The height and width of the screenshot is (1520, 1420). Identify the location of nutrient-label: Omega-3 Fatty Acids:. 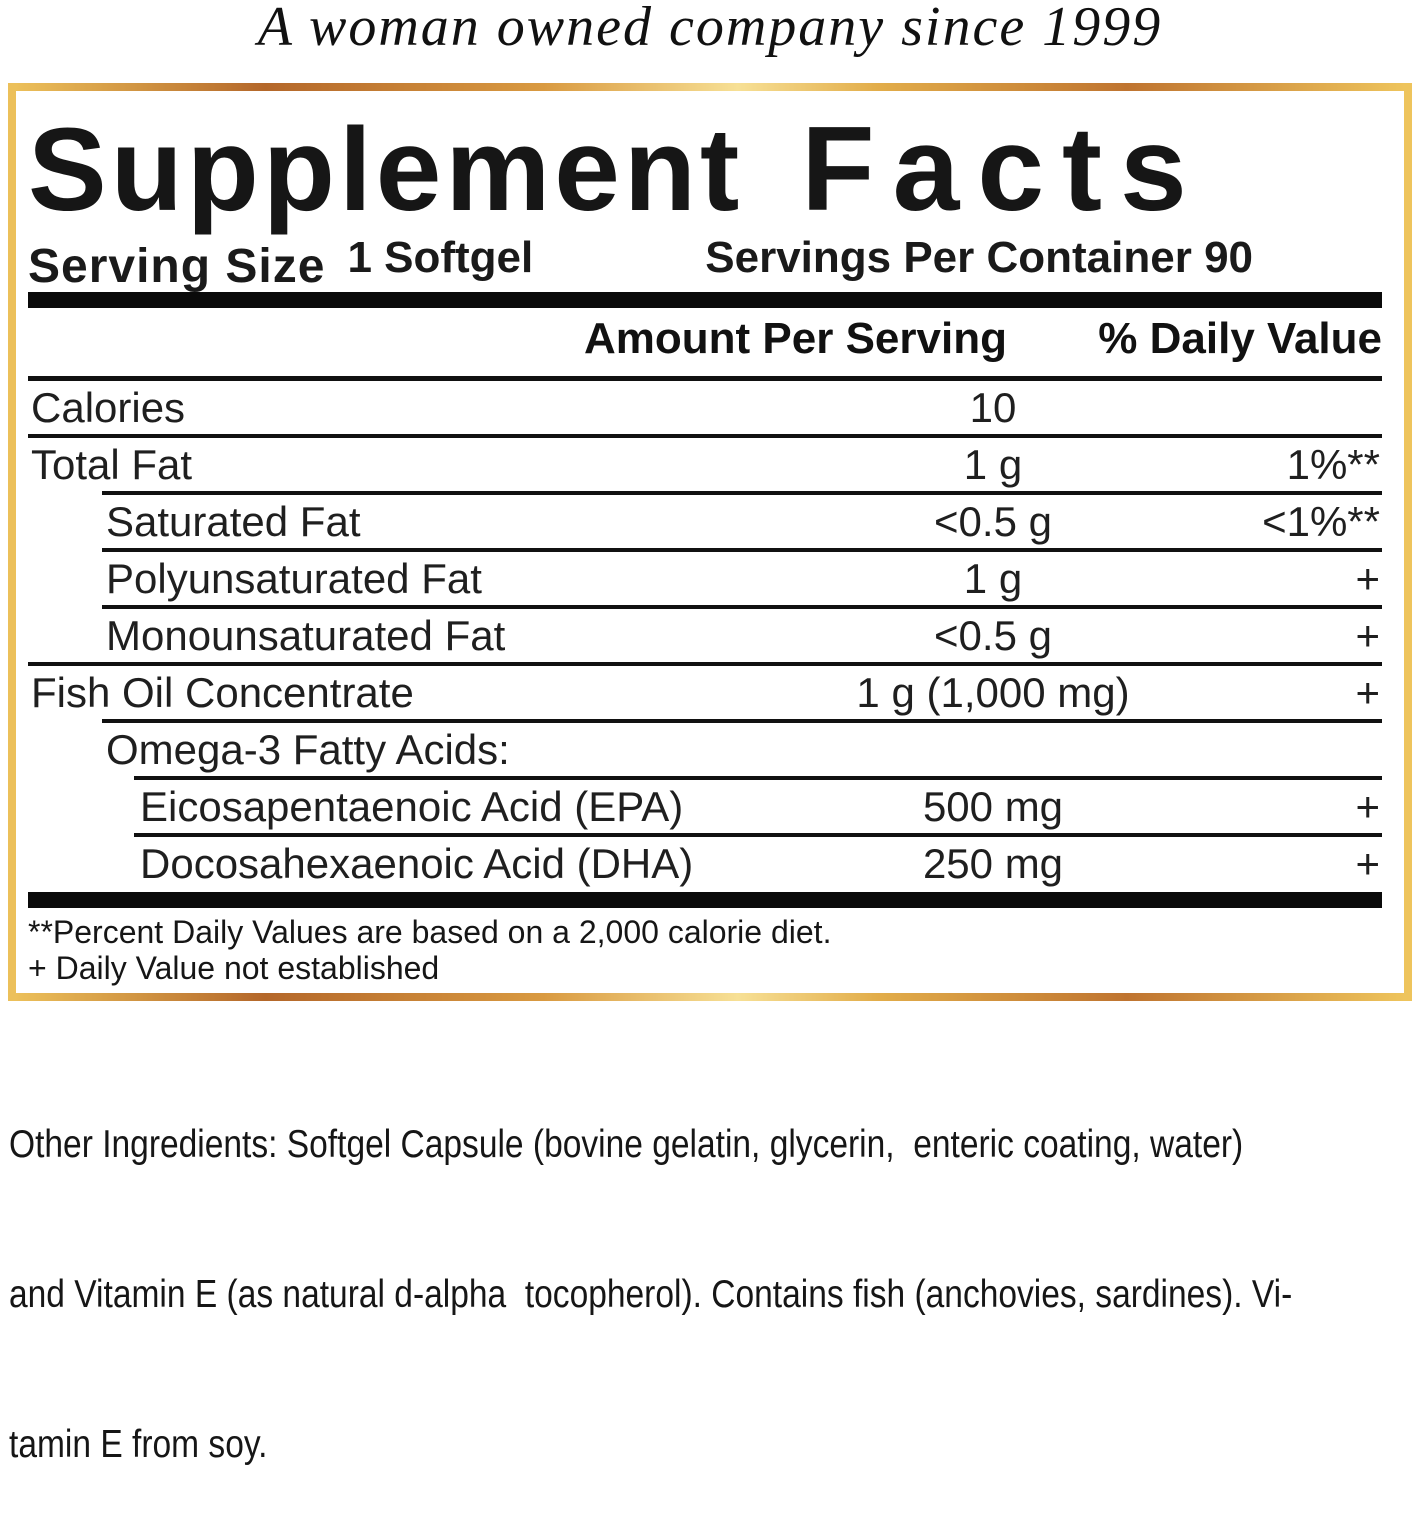
(308, 749).